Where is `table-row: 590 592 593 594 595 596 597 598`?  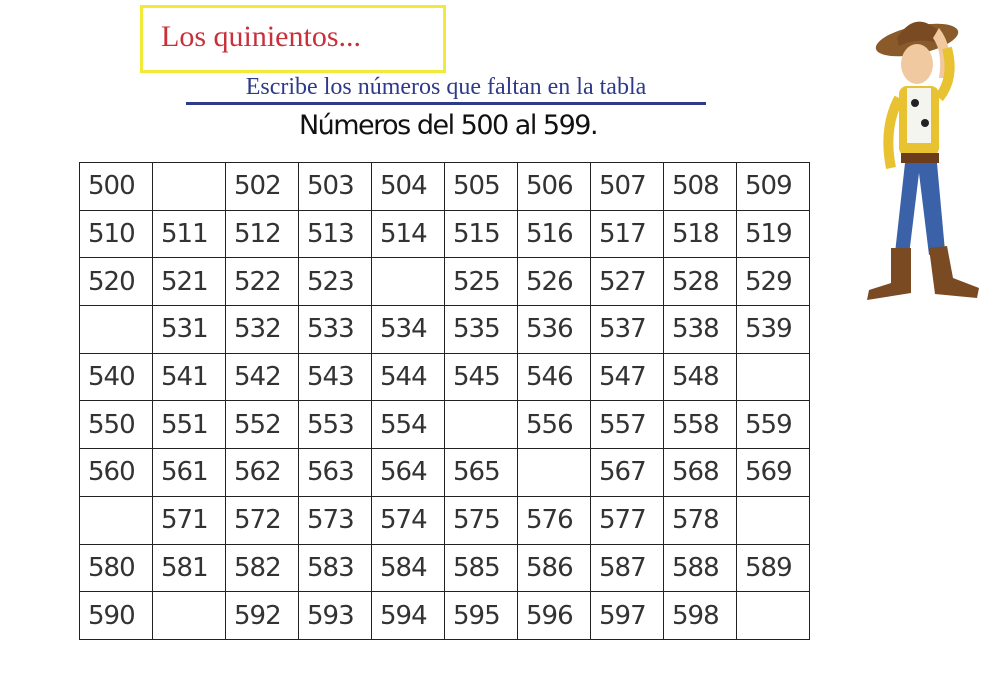
table-row: 590 592 593 594 595 596 597 598 is located at coordinates (444, 615).